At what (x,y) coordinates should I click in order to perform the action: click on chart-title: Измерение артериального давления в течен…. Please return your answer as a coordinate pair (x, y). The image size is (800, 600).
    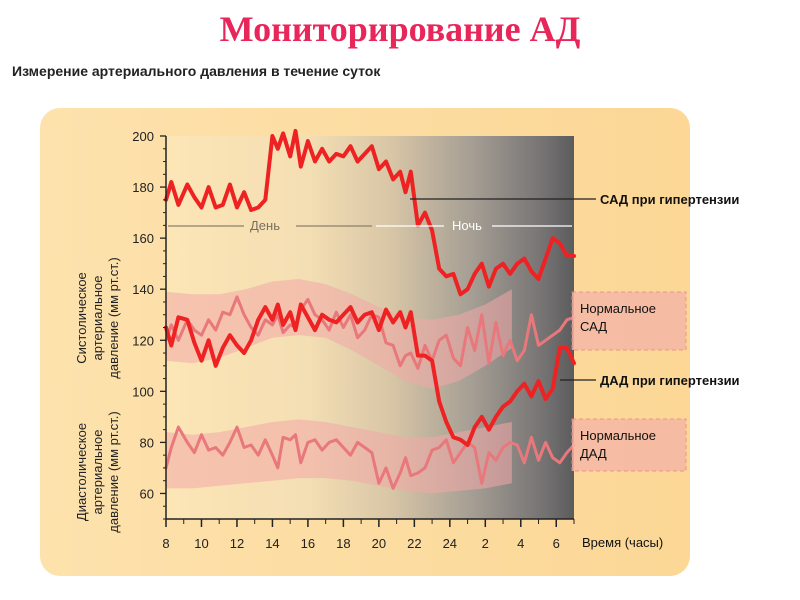
    Looking at the image, I should click on (196, 71).